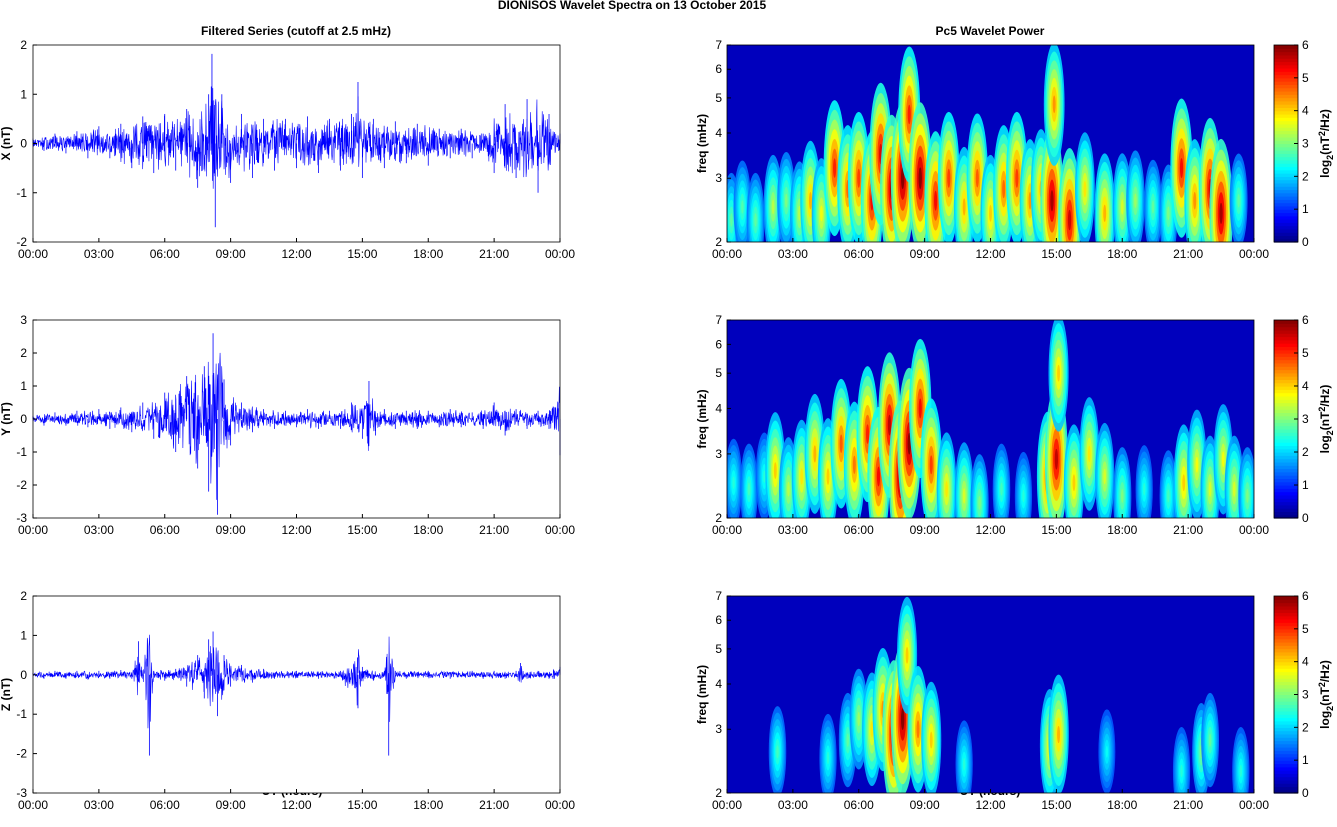  What do you see at coordinates (296, 694) in the screenshot?
I see `z-series-plot-area` at bounding box center [296, 694].